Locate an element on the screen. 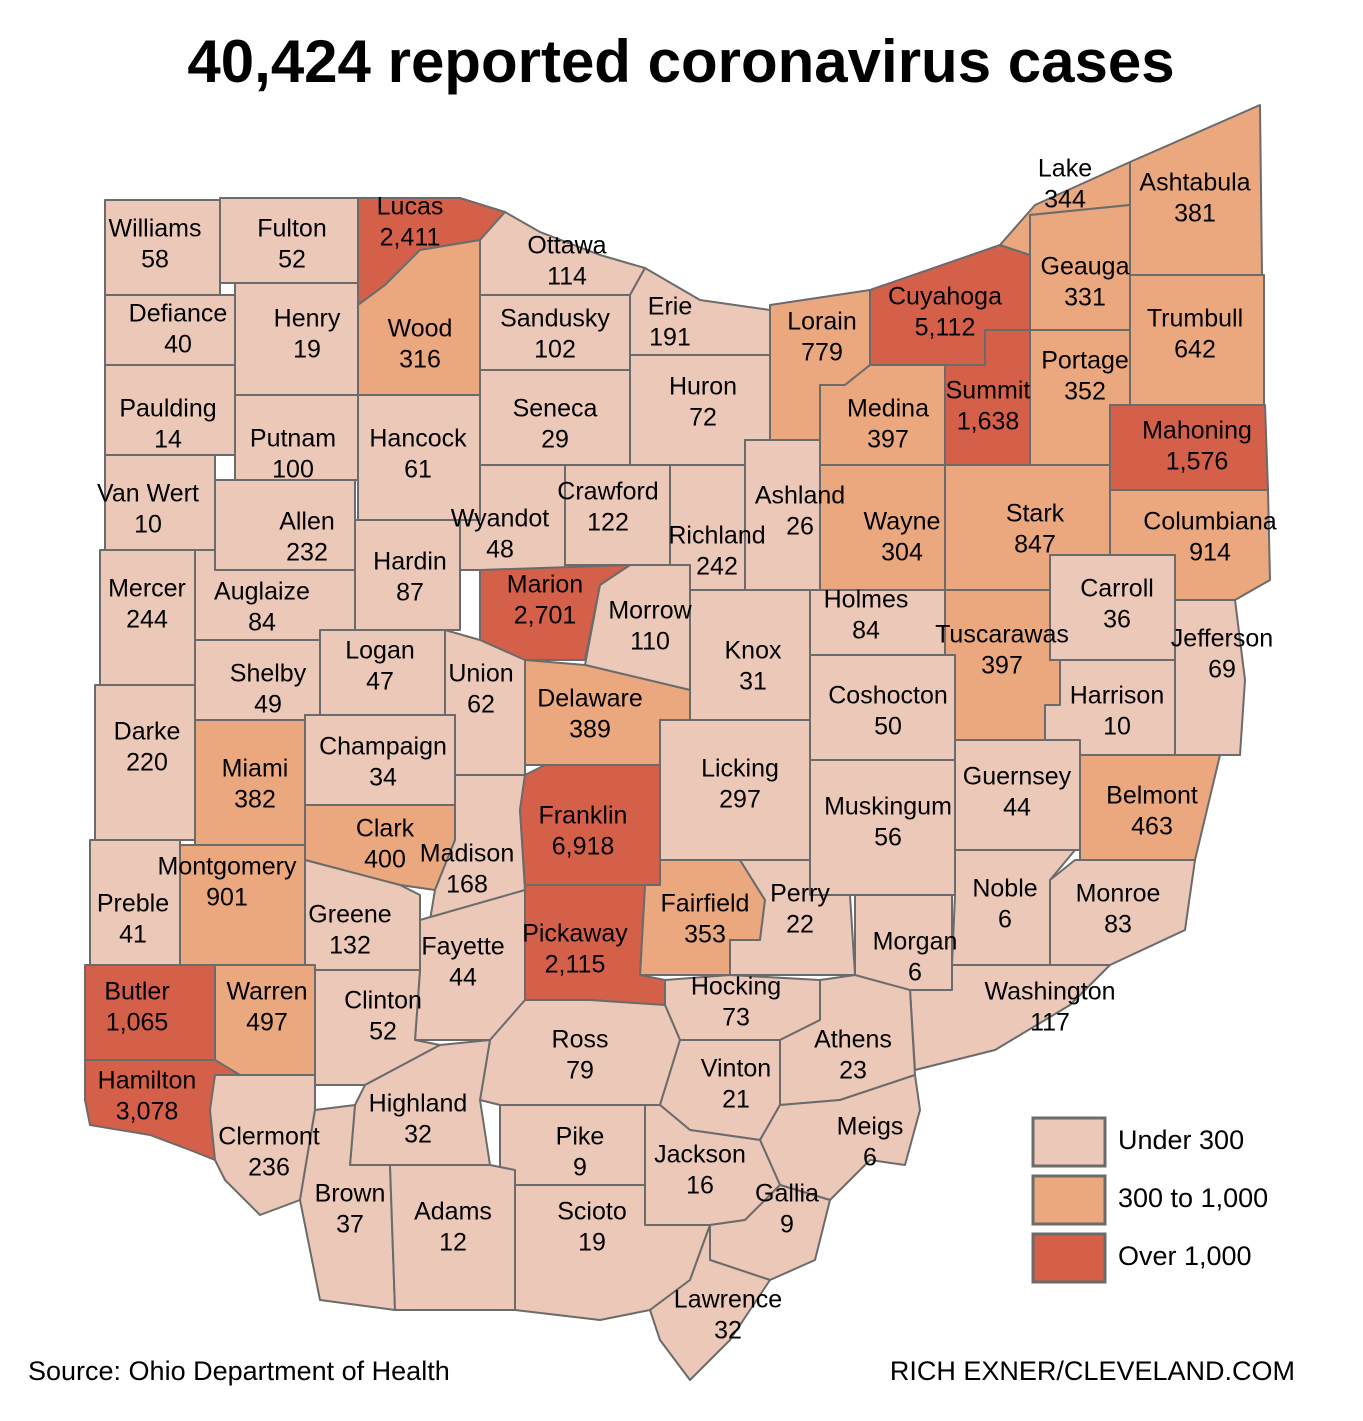 The width and height of the screenshot is (1363, 1421). county-cases: 847 is located at coordinates (1035, 545).